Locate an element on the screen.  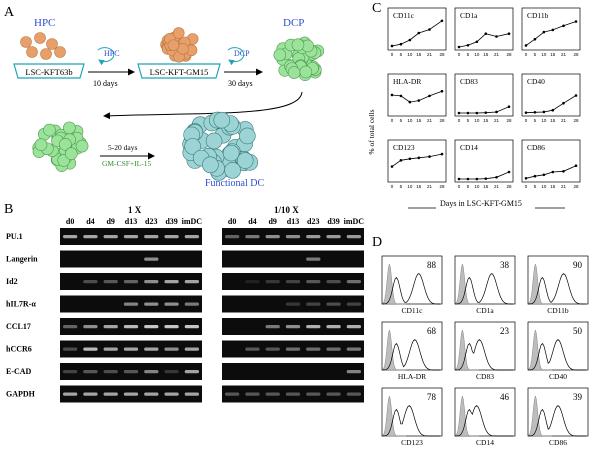
lane-label: d39 is located at coordinates (171, 221).